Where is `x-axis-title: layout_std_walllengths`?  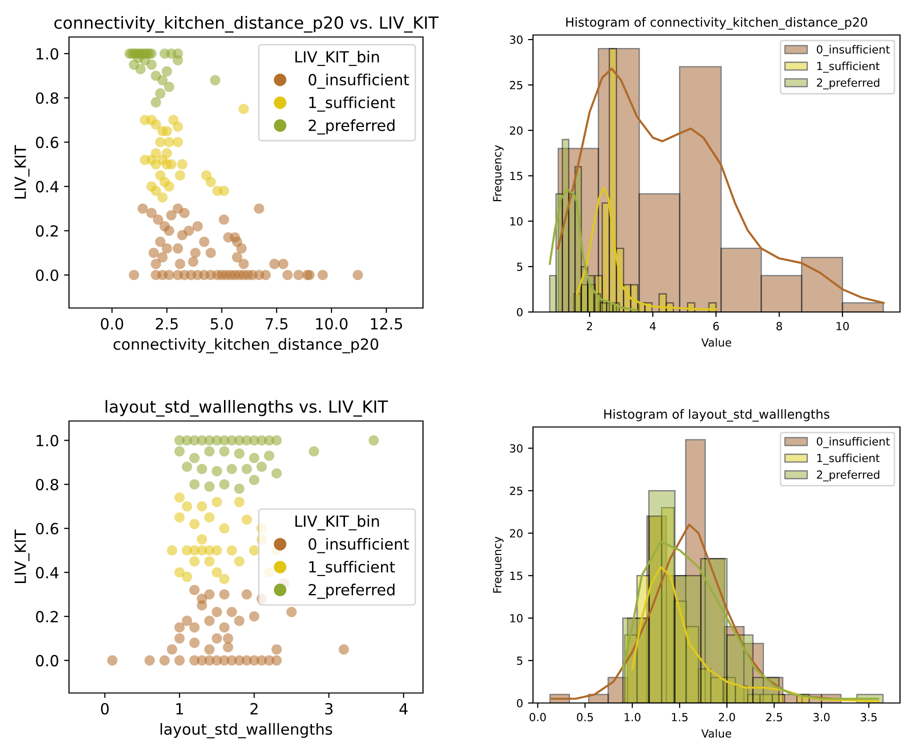 x-axis-title: layout_std_walllengths is located at coordinates (246, 730).